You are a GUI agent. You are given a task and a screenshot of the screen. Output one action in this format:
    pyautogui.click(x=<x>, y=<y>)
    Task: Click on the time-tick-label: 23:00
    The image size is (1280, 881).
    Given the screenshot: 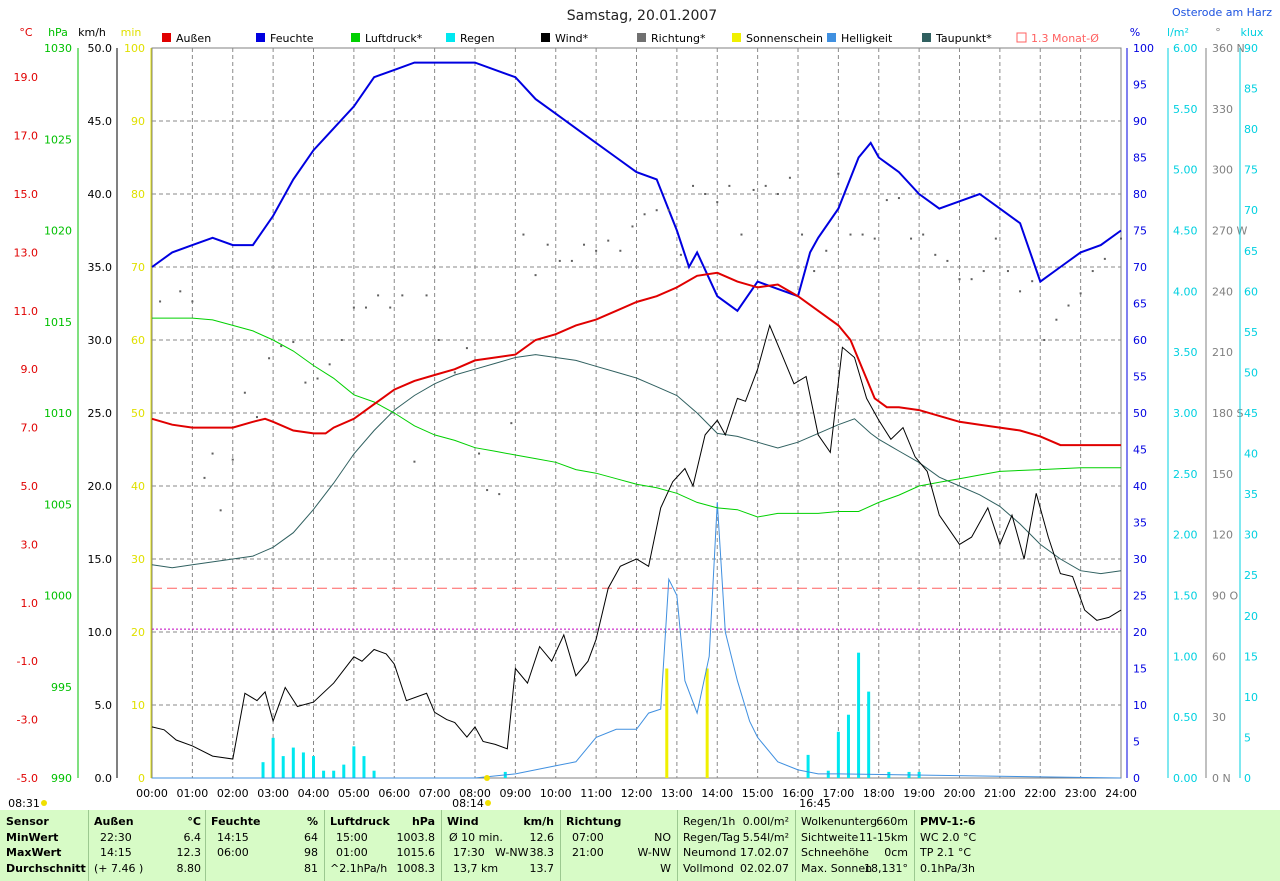 What is the action you would take?
    pyautogui.click(x=1081, y=793)
    